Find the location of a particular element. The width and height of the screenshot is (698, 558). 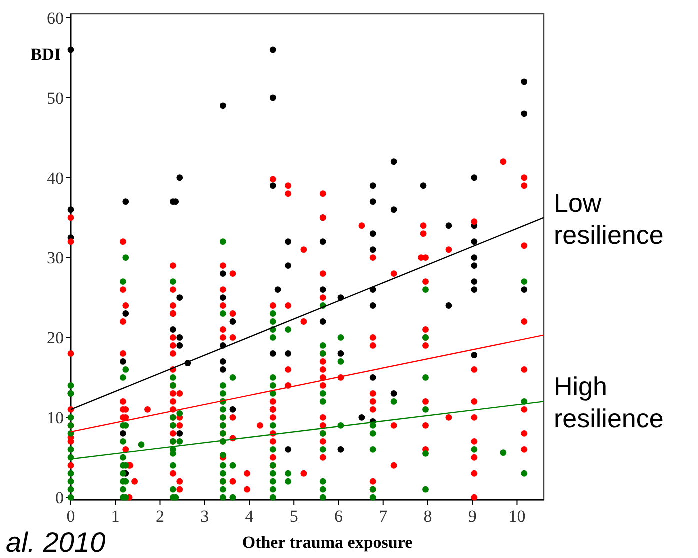

y-axis-title: BDI is located at coordinates (46, 54).